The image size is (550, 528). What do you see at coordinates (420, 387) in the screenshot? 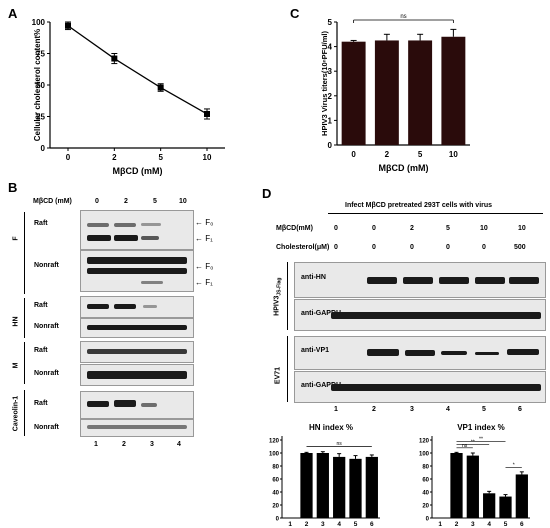
I see `blot-anti-gapdh-2: anti-GAPDH` at bounding box center [420, 387].